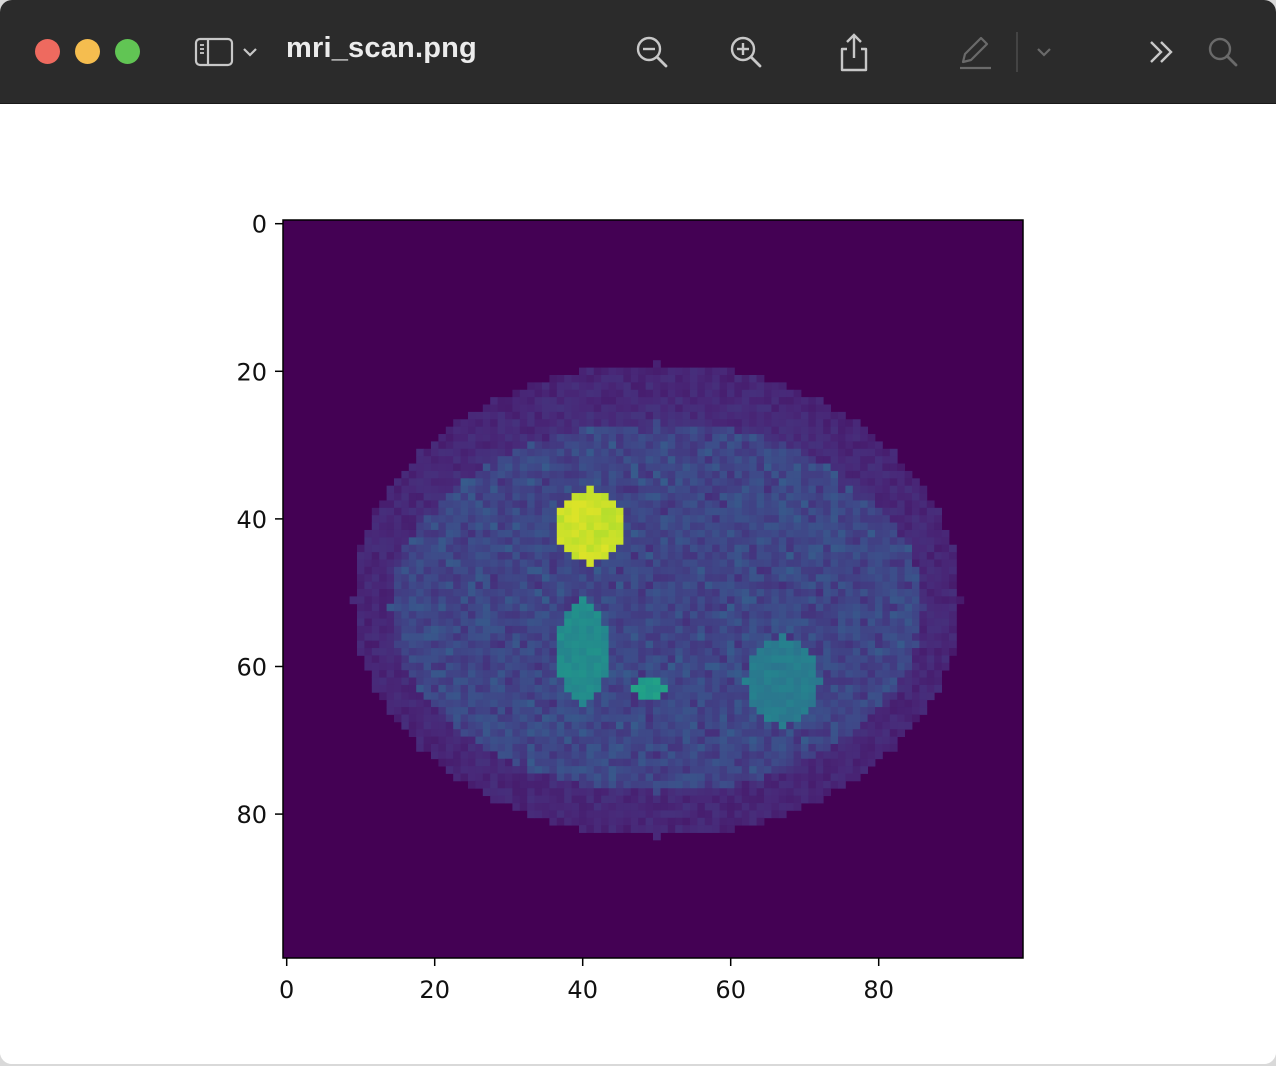 The height and width of the screenshot is (1066, 1276). What do you see at coordinates (259, 225) in the screenshot?
I see `y-tick-label: 0` at bounding box center [259, 225].